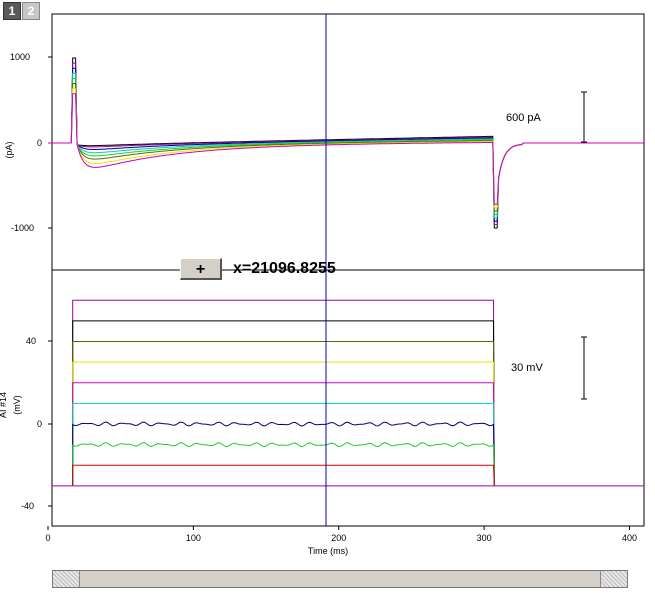 The image size is (655, 596). I want to click on x-axis-label: Time (ms), so click(328, 551).